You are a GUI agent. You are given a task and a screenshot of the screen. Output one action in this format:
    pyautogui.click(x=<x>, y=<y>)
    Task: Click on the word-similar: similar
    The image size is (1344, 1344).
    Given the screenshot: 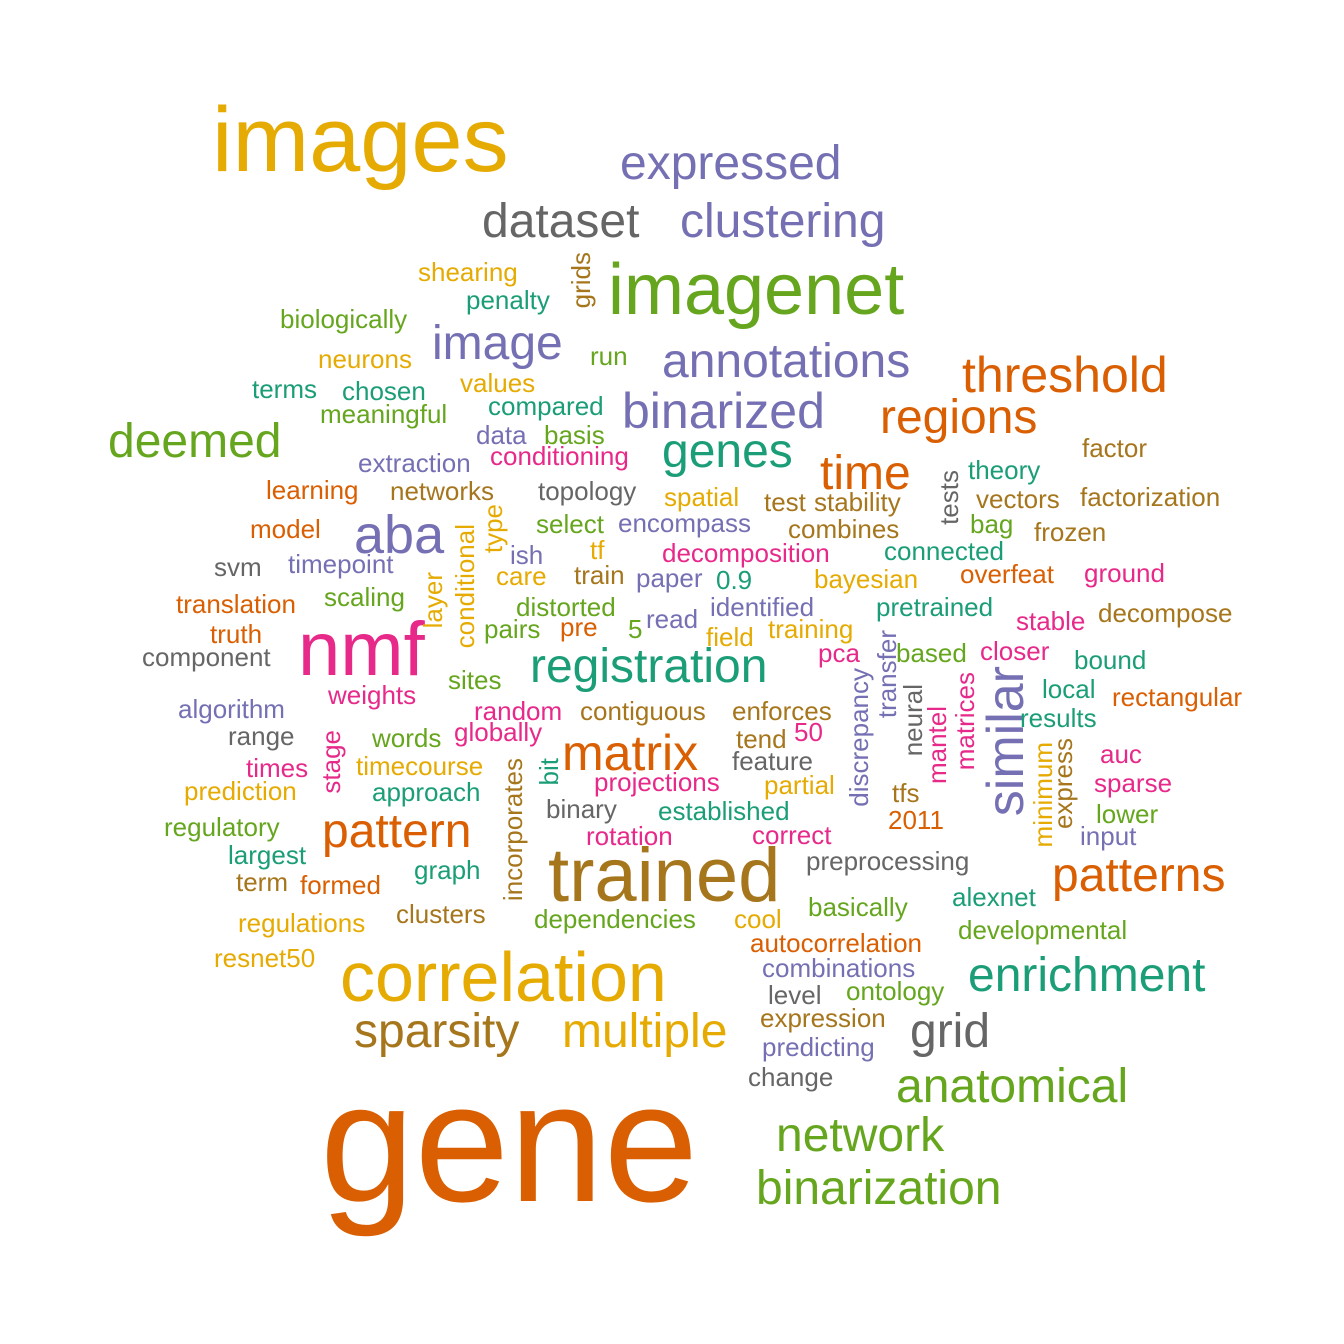 What is the action you would take?
    pyautogui.click(x=1006, y=741)
    